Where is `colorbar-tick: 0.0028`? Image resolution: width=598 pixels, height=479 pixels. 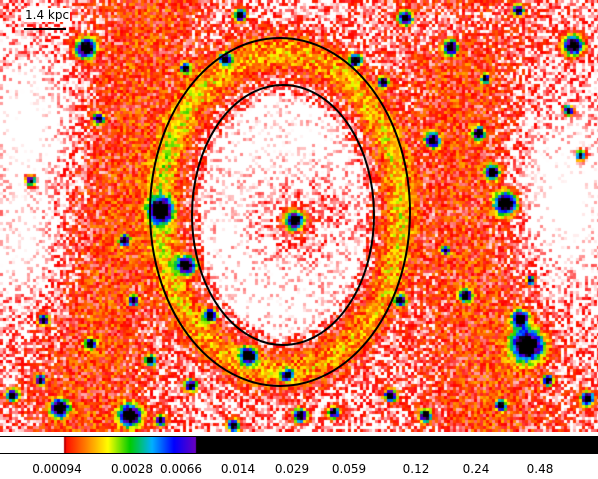 colorbar-tick: 0.0028 is located at coordinates (132, 469).